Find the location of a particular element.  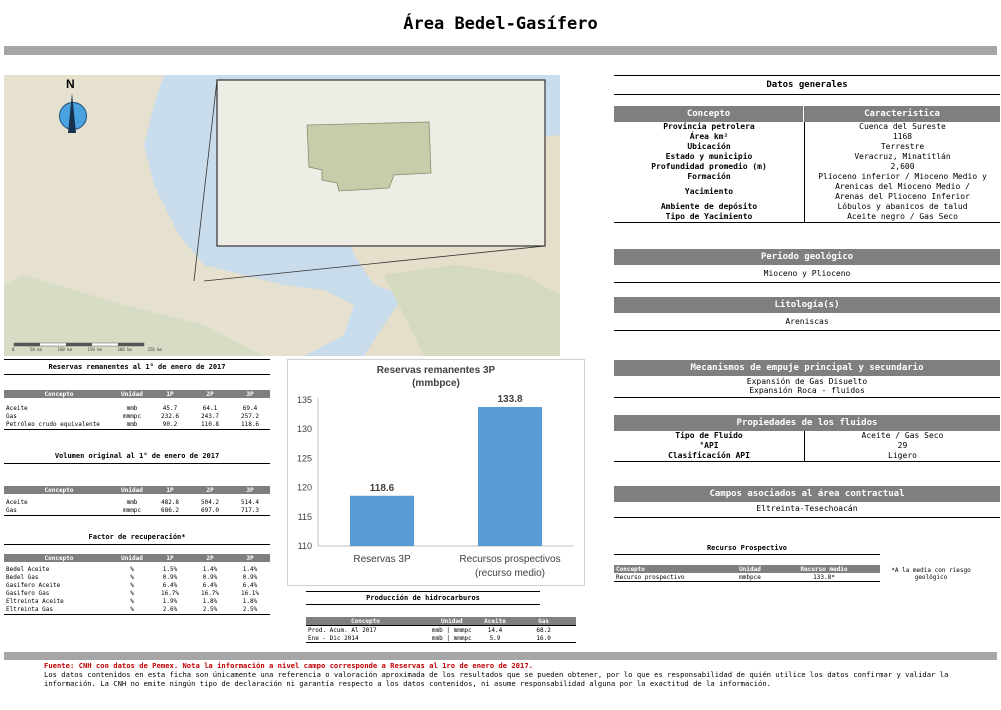

table-row: Ene - Dic 2014 mmb | mmmpc 5.9 16.0 is located at coordinates (441, 638).